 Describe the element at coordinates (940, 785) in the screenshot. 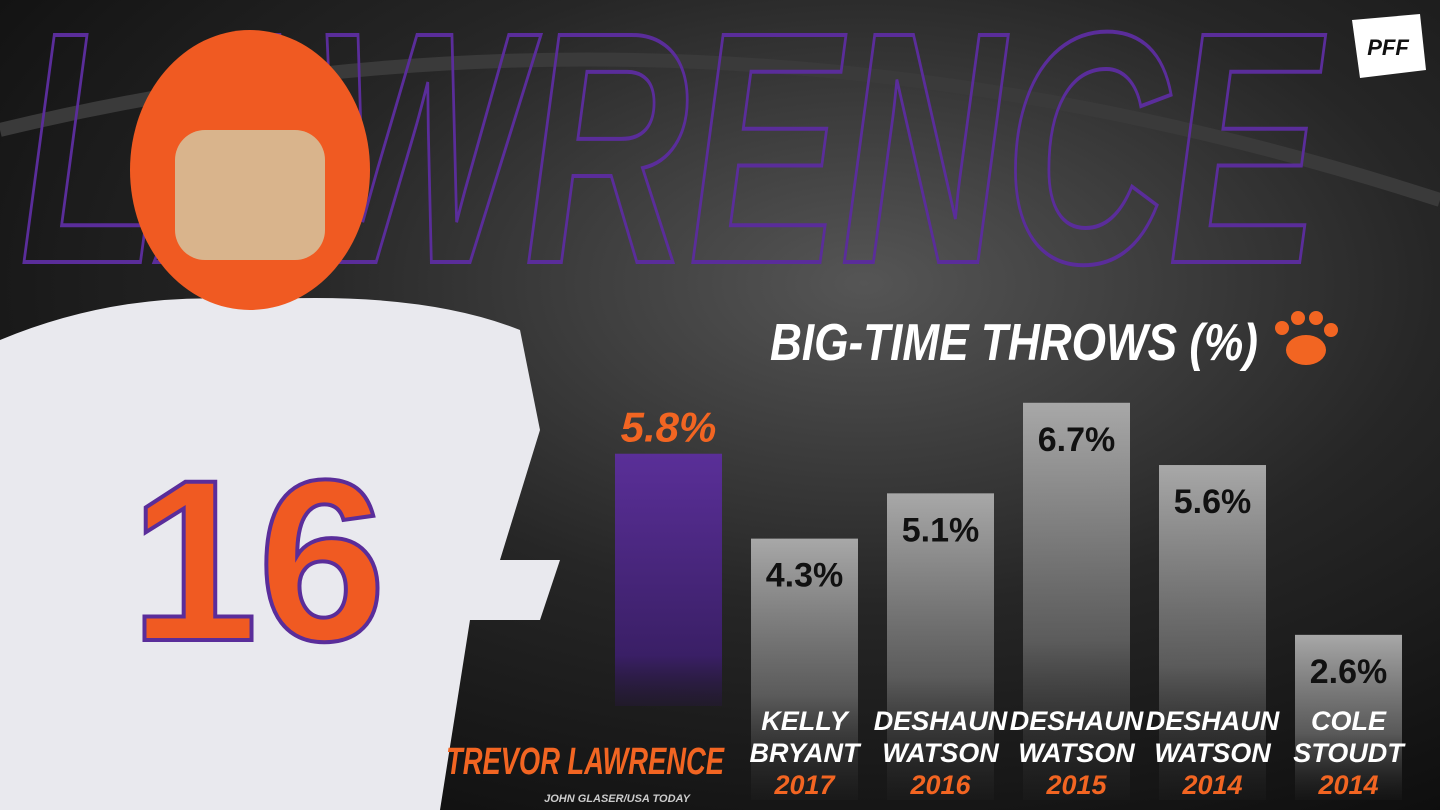

I see `year-label: 2016` at that location.